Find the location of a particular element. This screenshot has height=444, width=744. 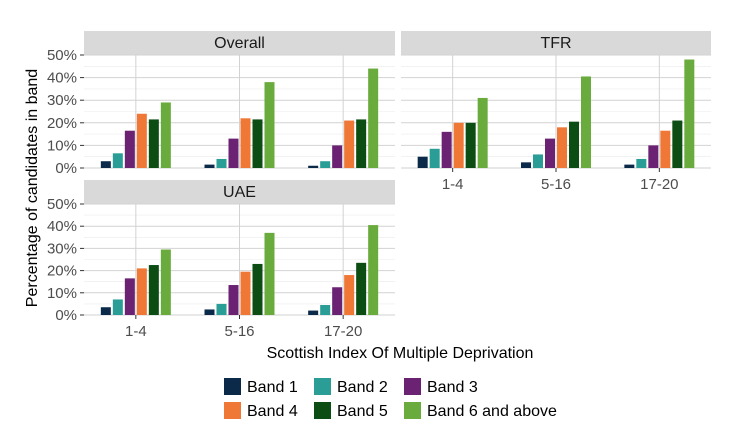

strip-title: UAE is located at coordinates (239, 192).